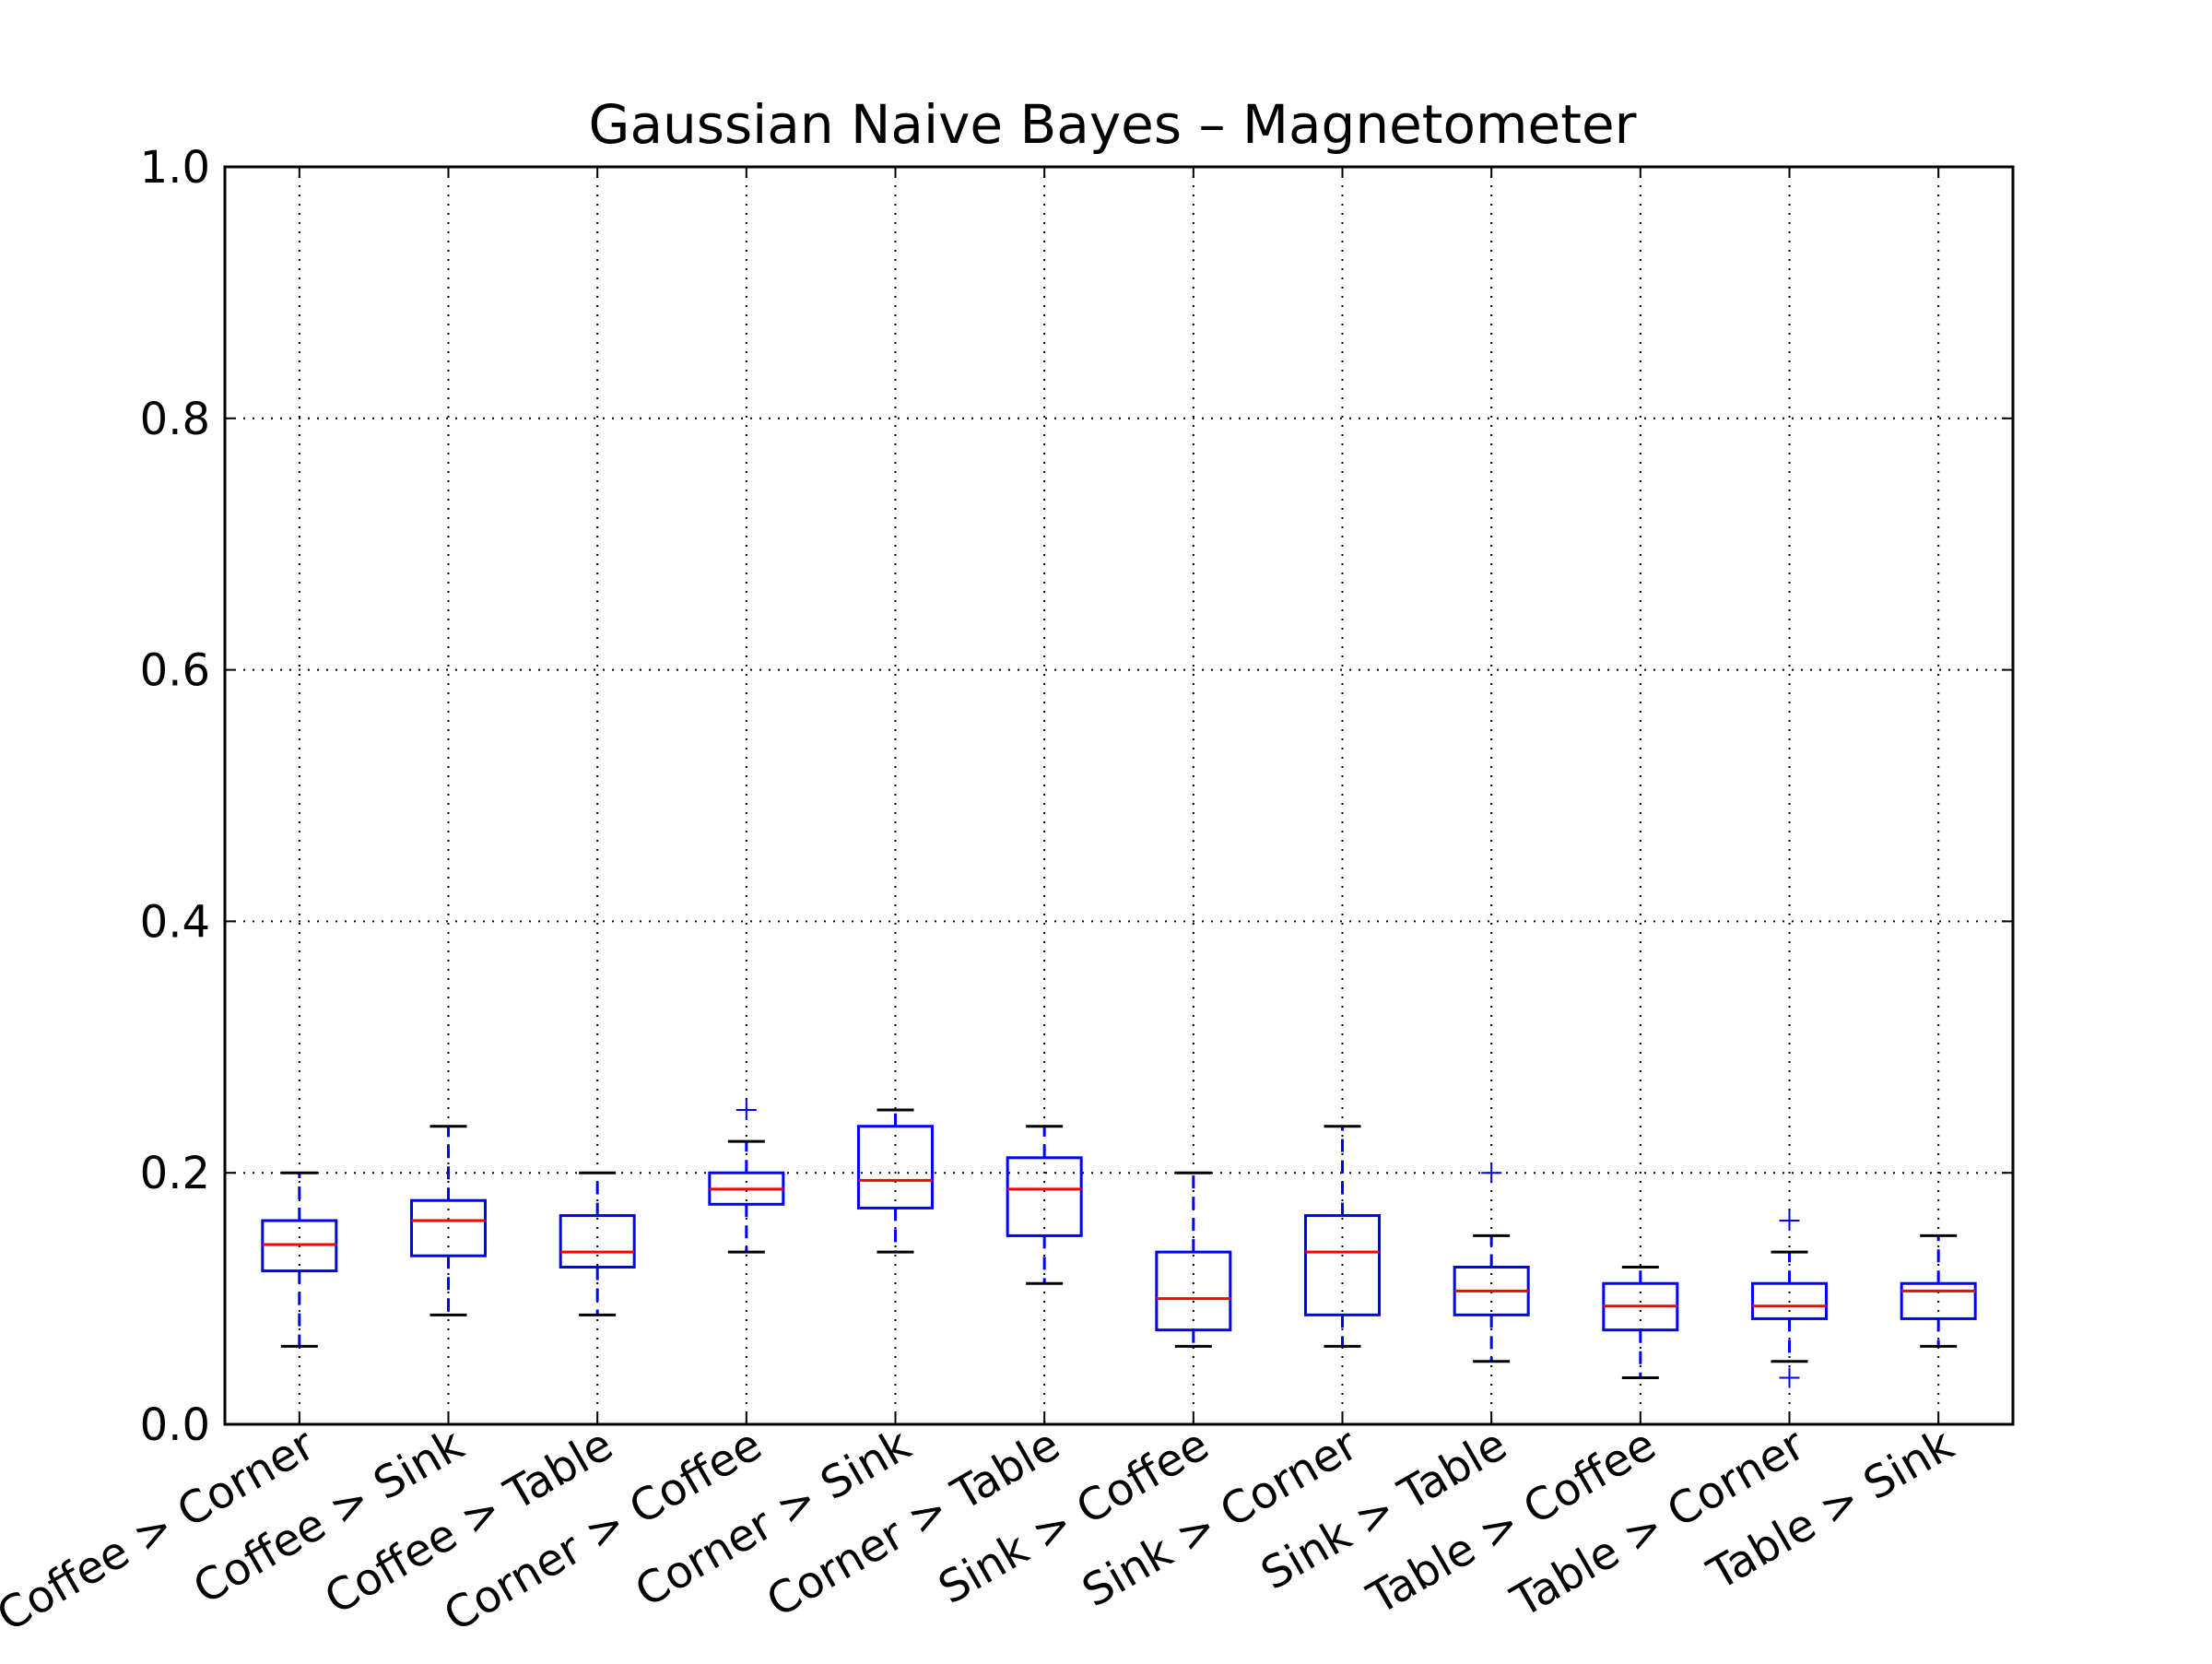 The height and width of the screenshot is (1664, 2212). What do you see at coordinates (175, 168) in the screenshot?
I see `y-tick-label: 1.0` at bounding box center [175, 168].